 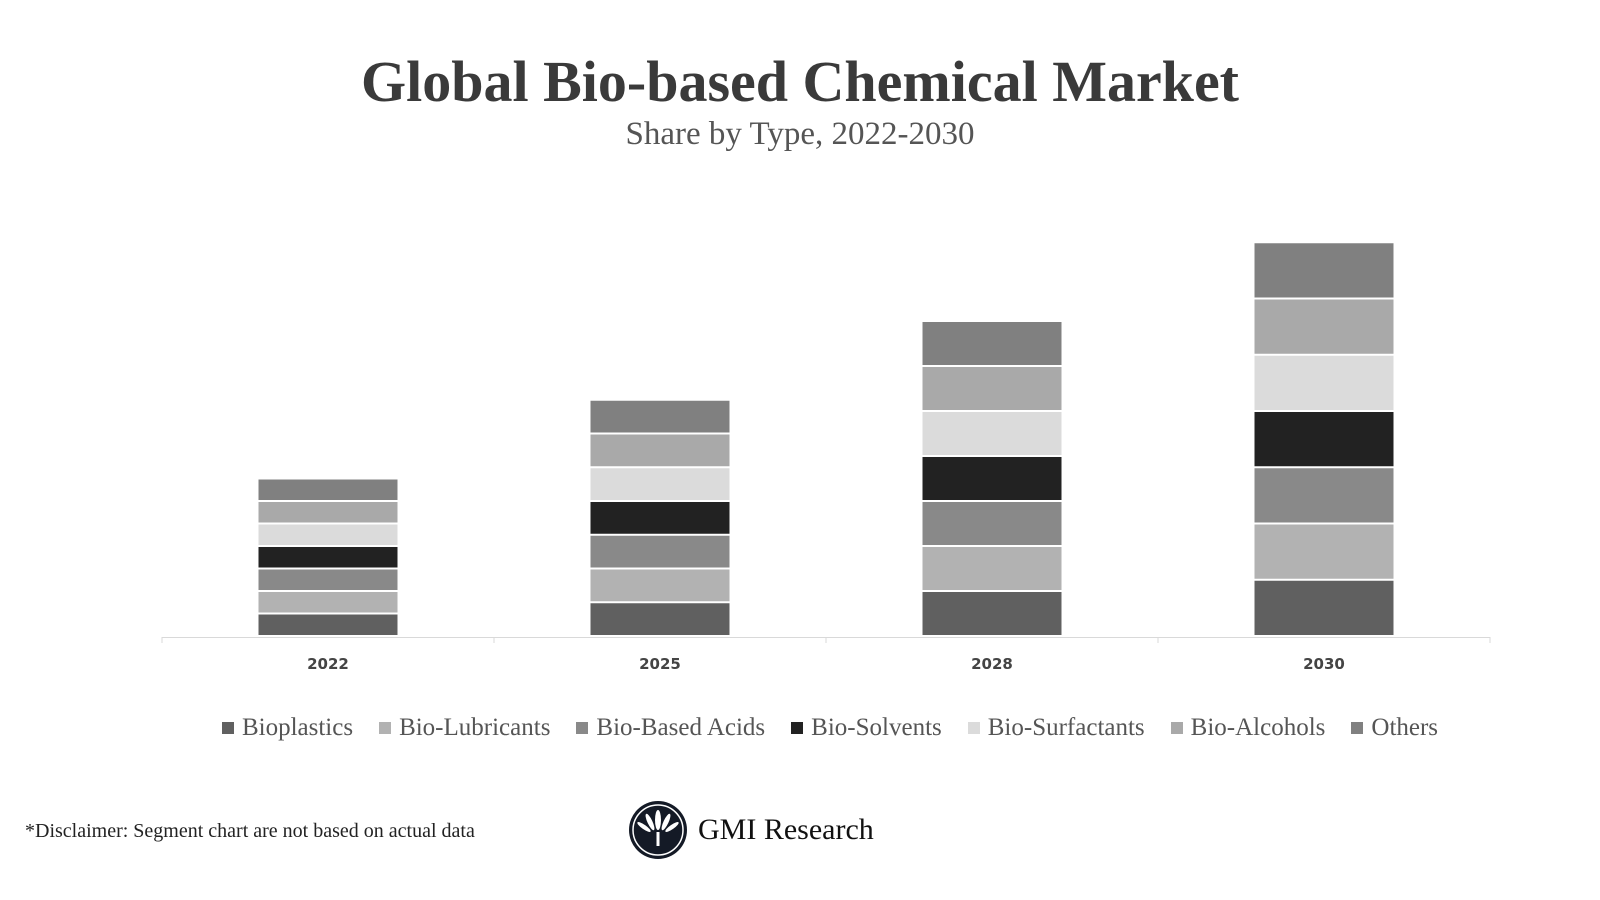 I want to click on bar-segment-bio-lubricants-2030, so click(x=1324, y=551).